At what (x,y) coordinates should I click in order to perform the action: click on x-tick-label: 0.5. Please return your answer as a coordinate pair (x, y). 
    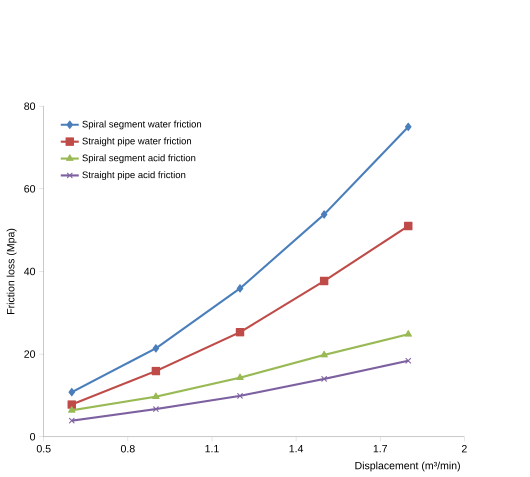
    Looking at the image, I should click on (43, 448).